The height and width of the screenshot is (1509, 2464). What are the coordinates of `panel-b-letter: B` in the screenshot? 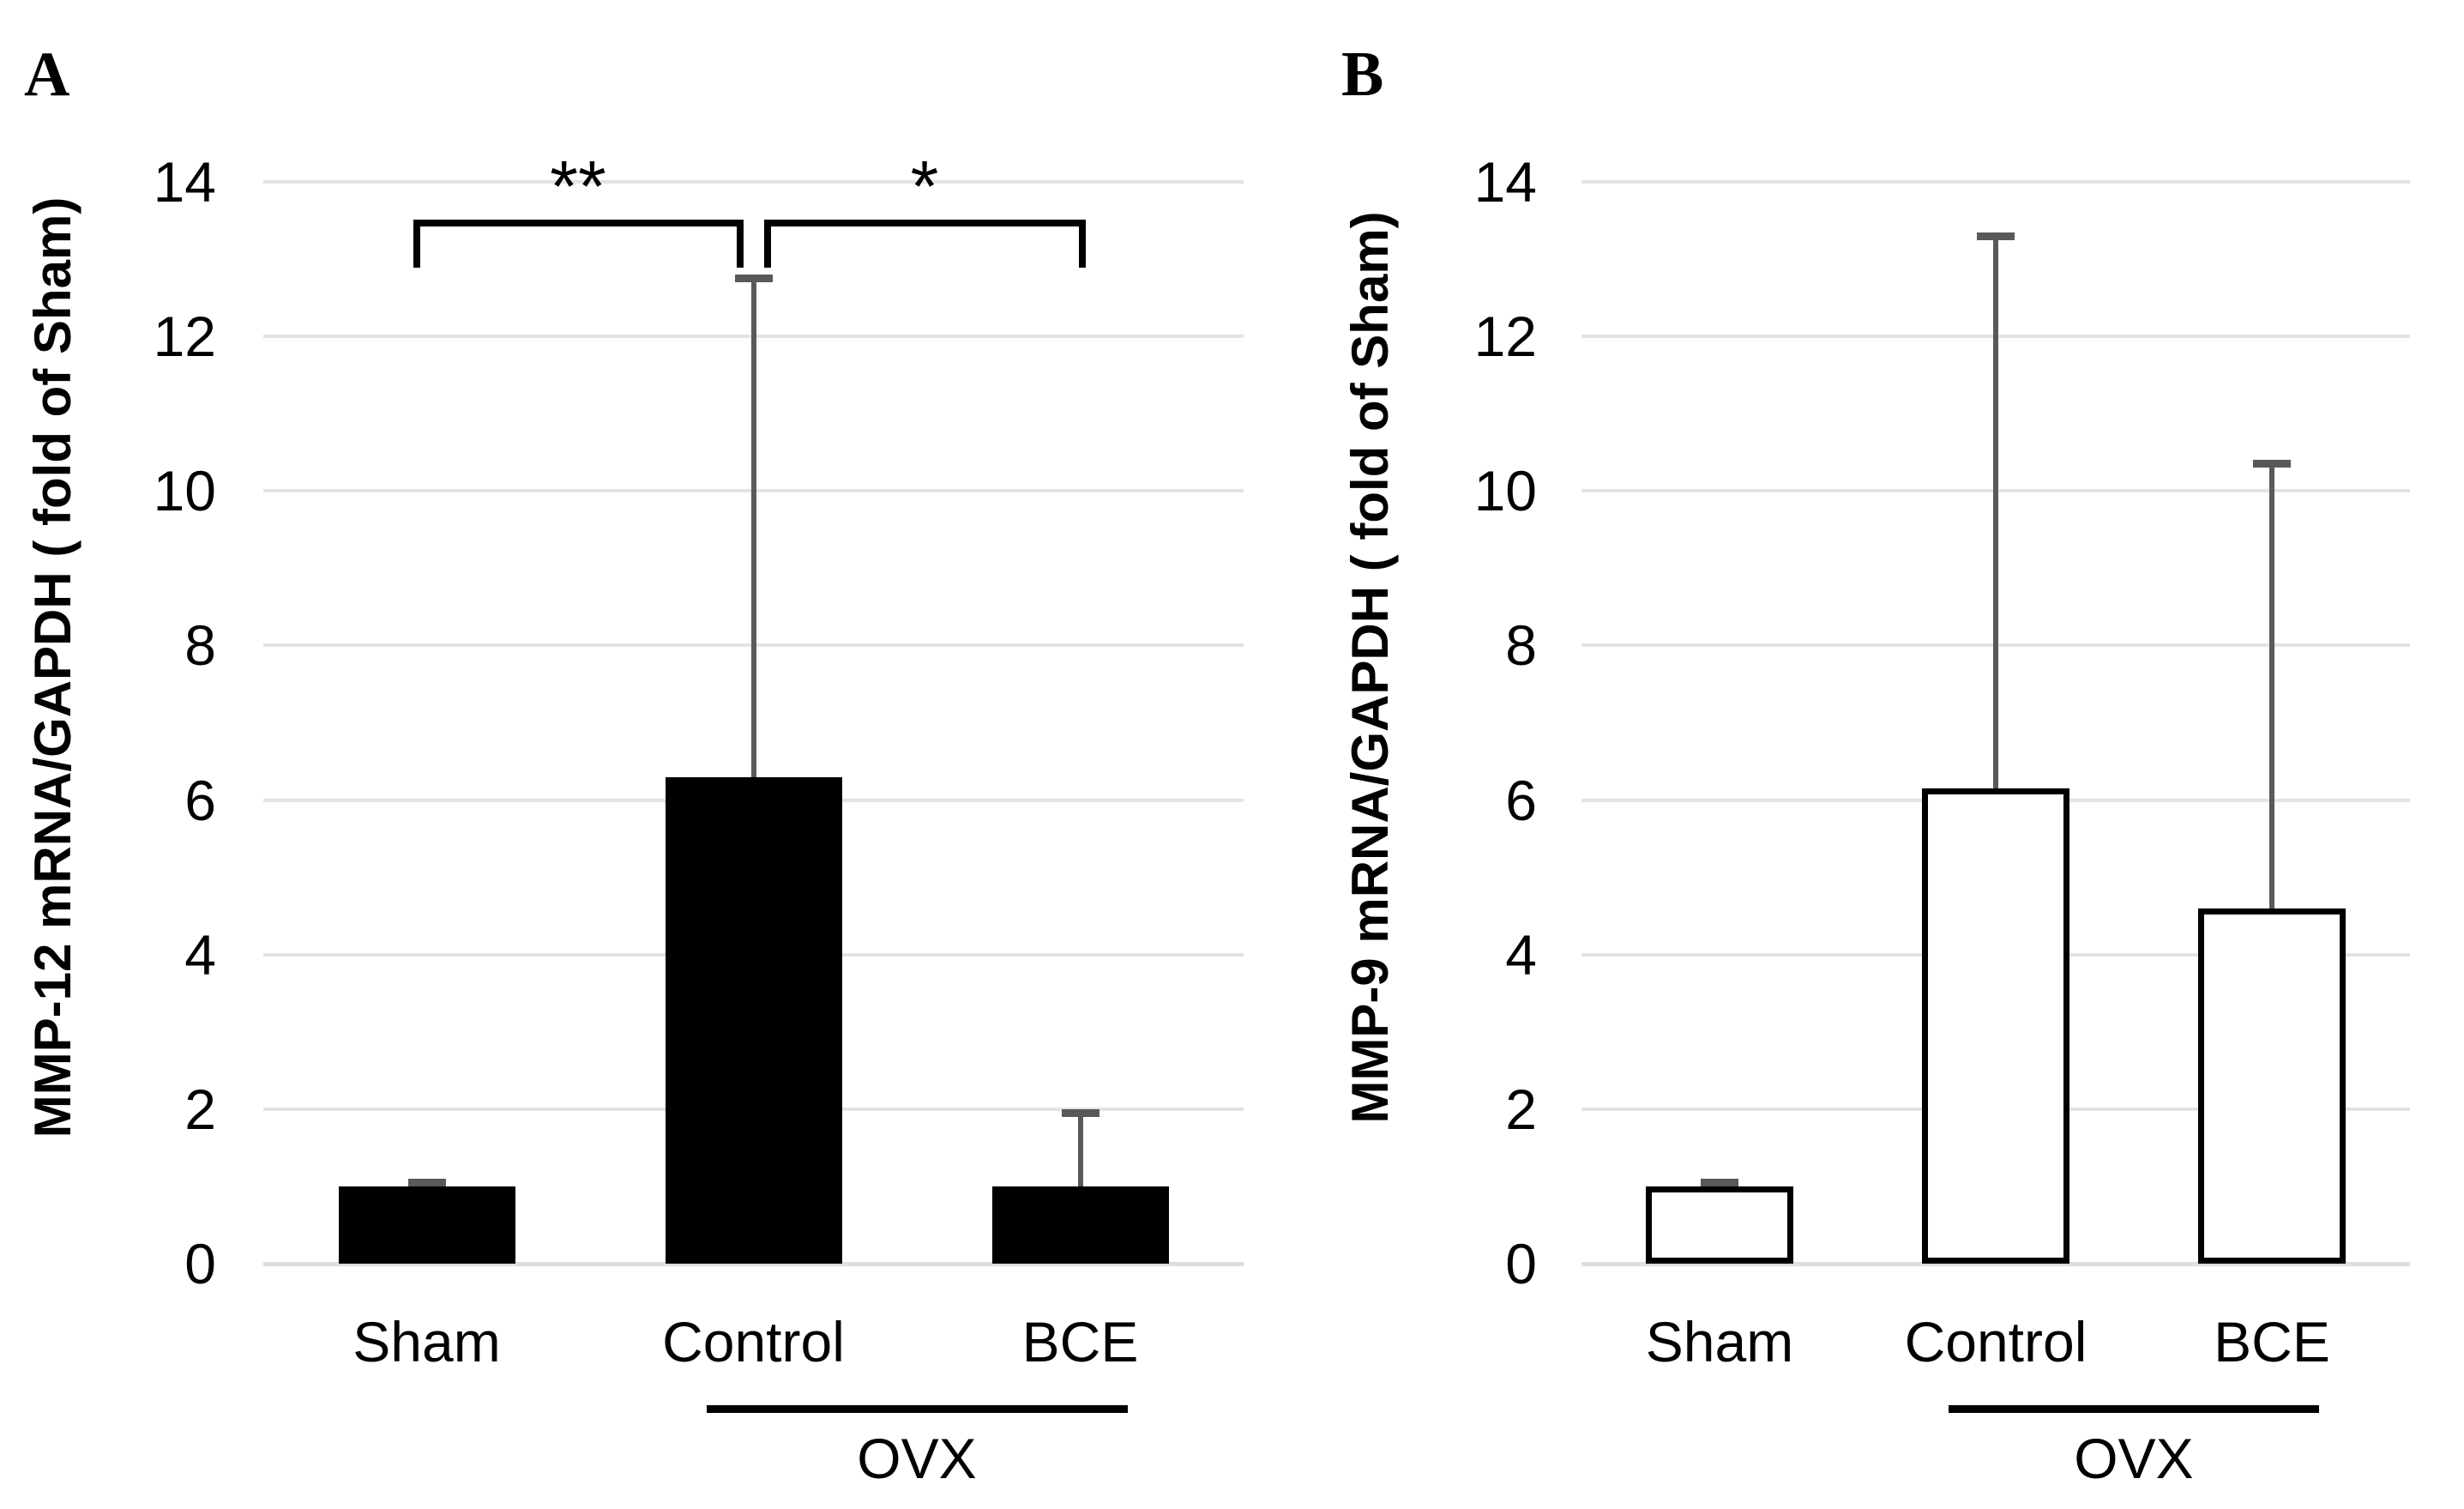 It's located at (1362, 74).